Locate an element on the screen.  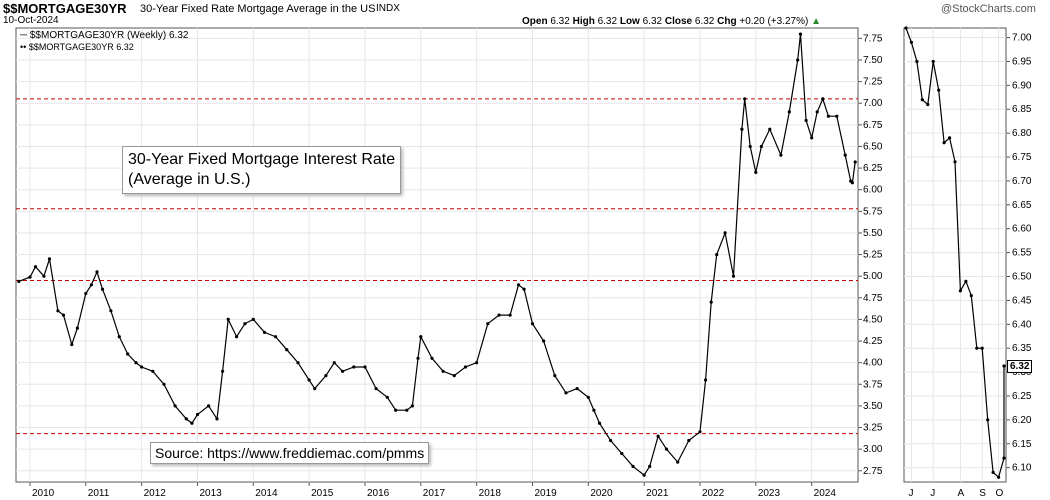
zoom-y-tick-label: 6.80 is located at coordinates (1022, 133).